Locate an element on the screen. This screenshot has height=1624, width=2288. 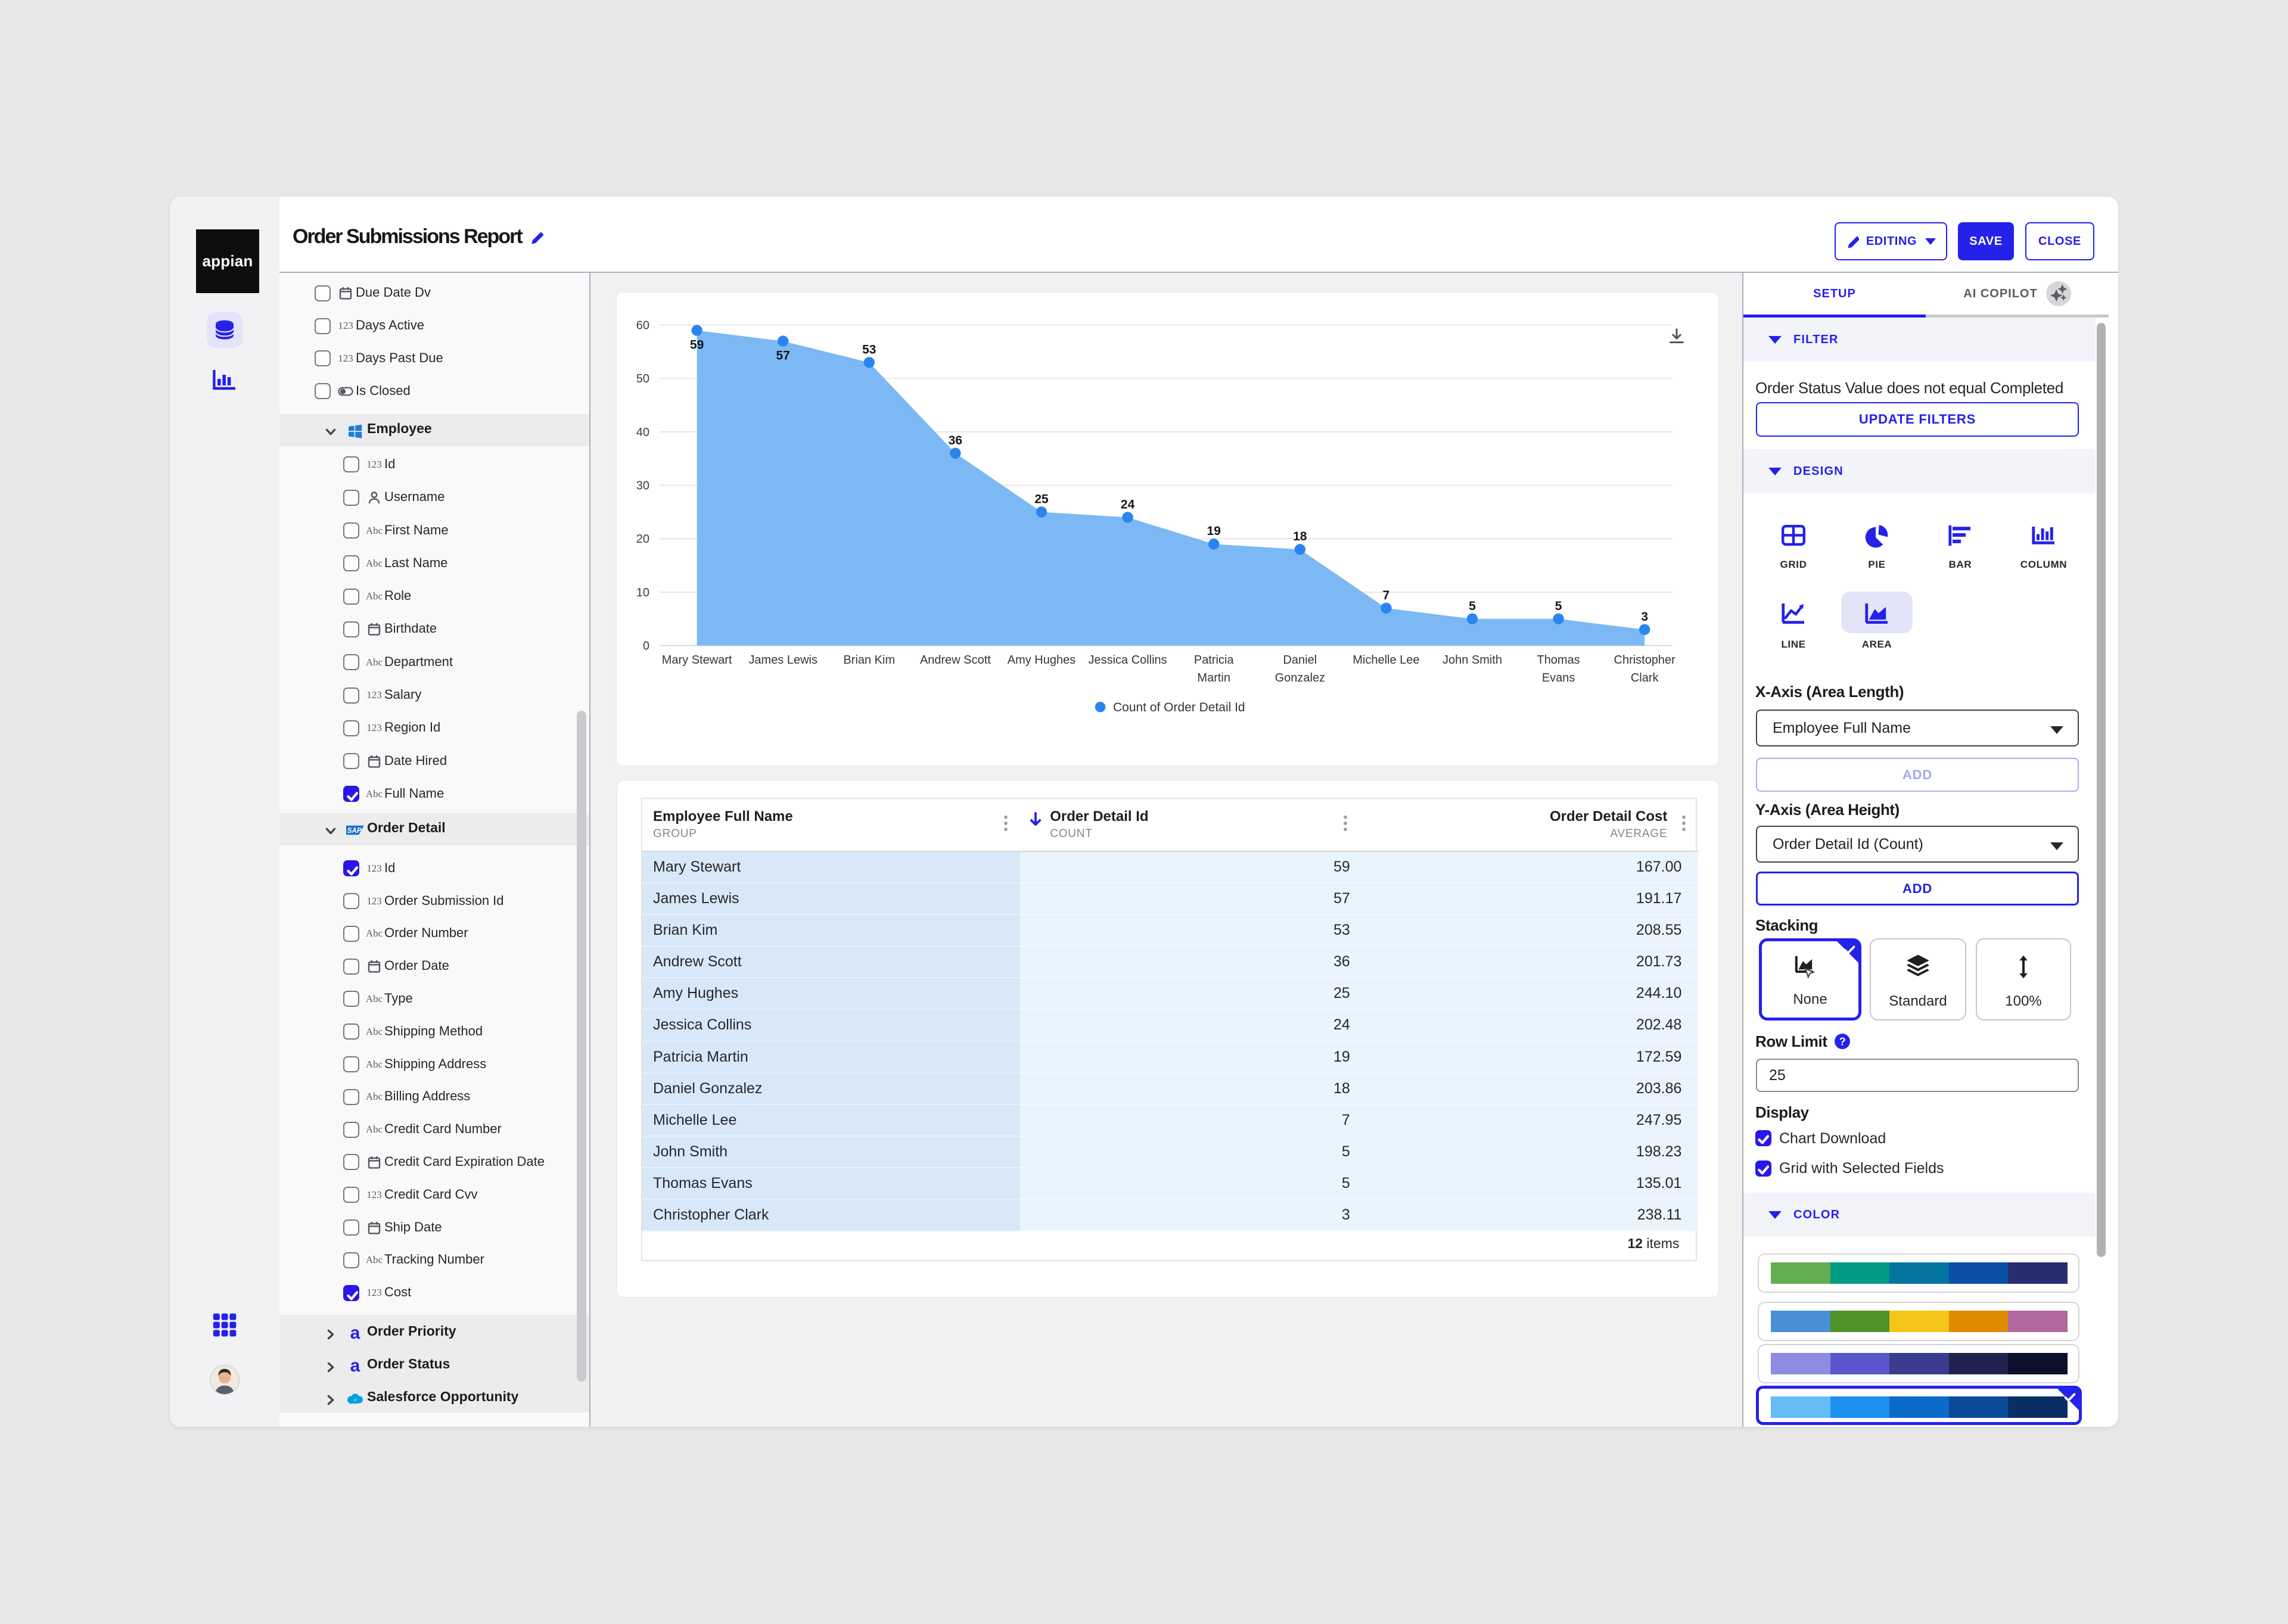
svg-text: Clark is located at coordinates (1645, 678).